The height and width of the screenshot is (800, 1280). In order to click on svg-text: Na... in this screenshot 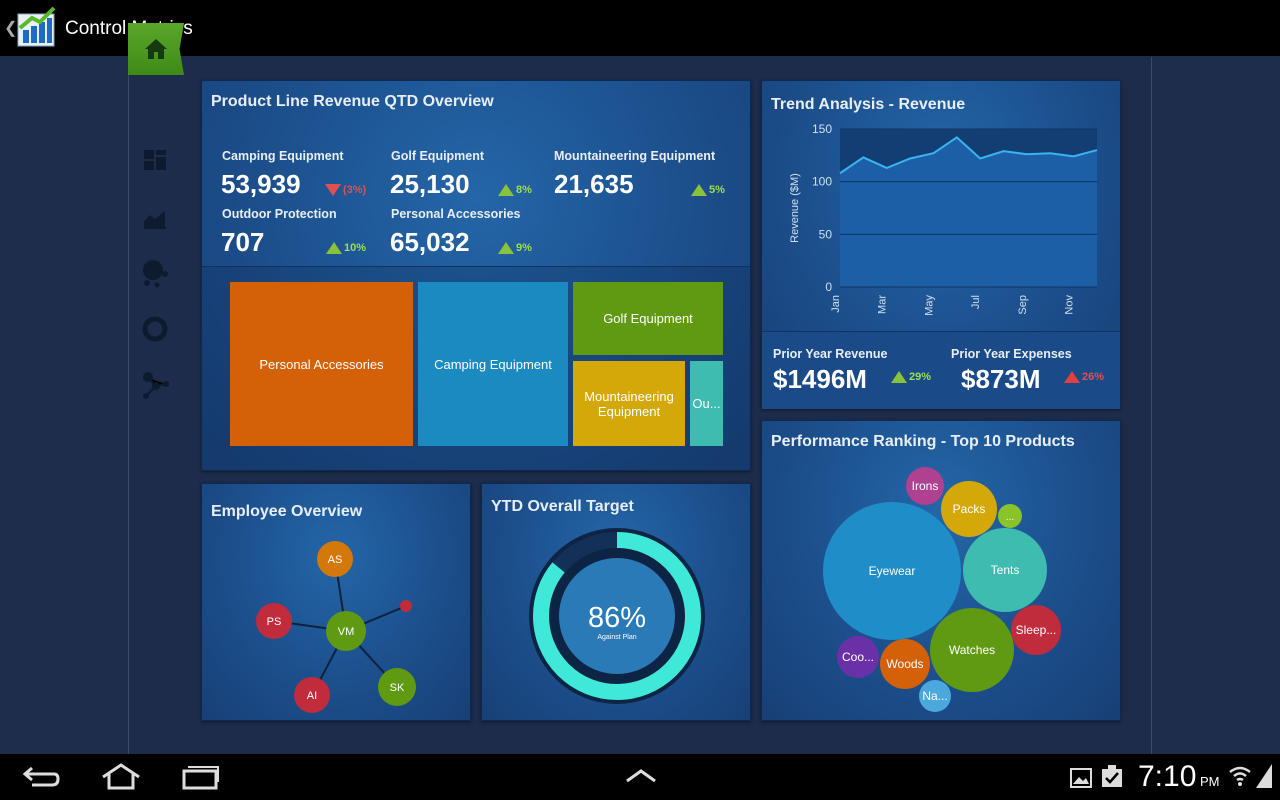, I will do `click(934, 696)`.